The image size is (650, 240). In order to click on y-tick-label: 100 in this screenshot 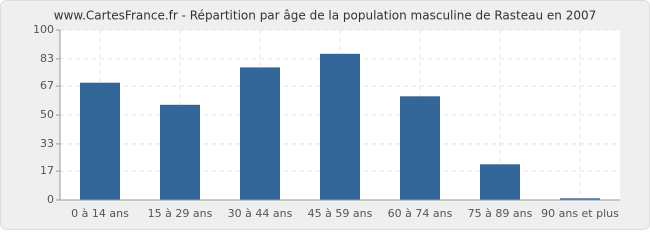, I will do `click(43, 29)`.